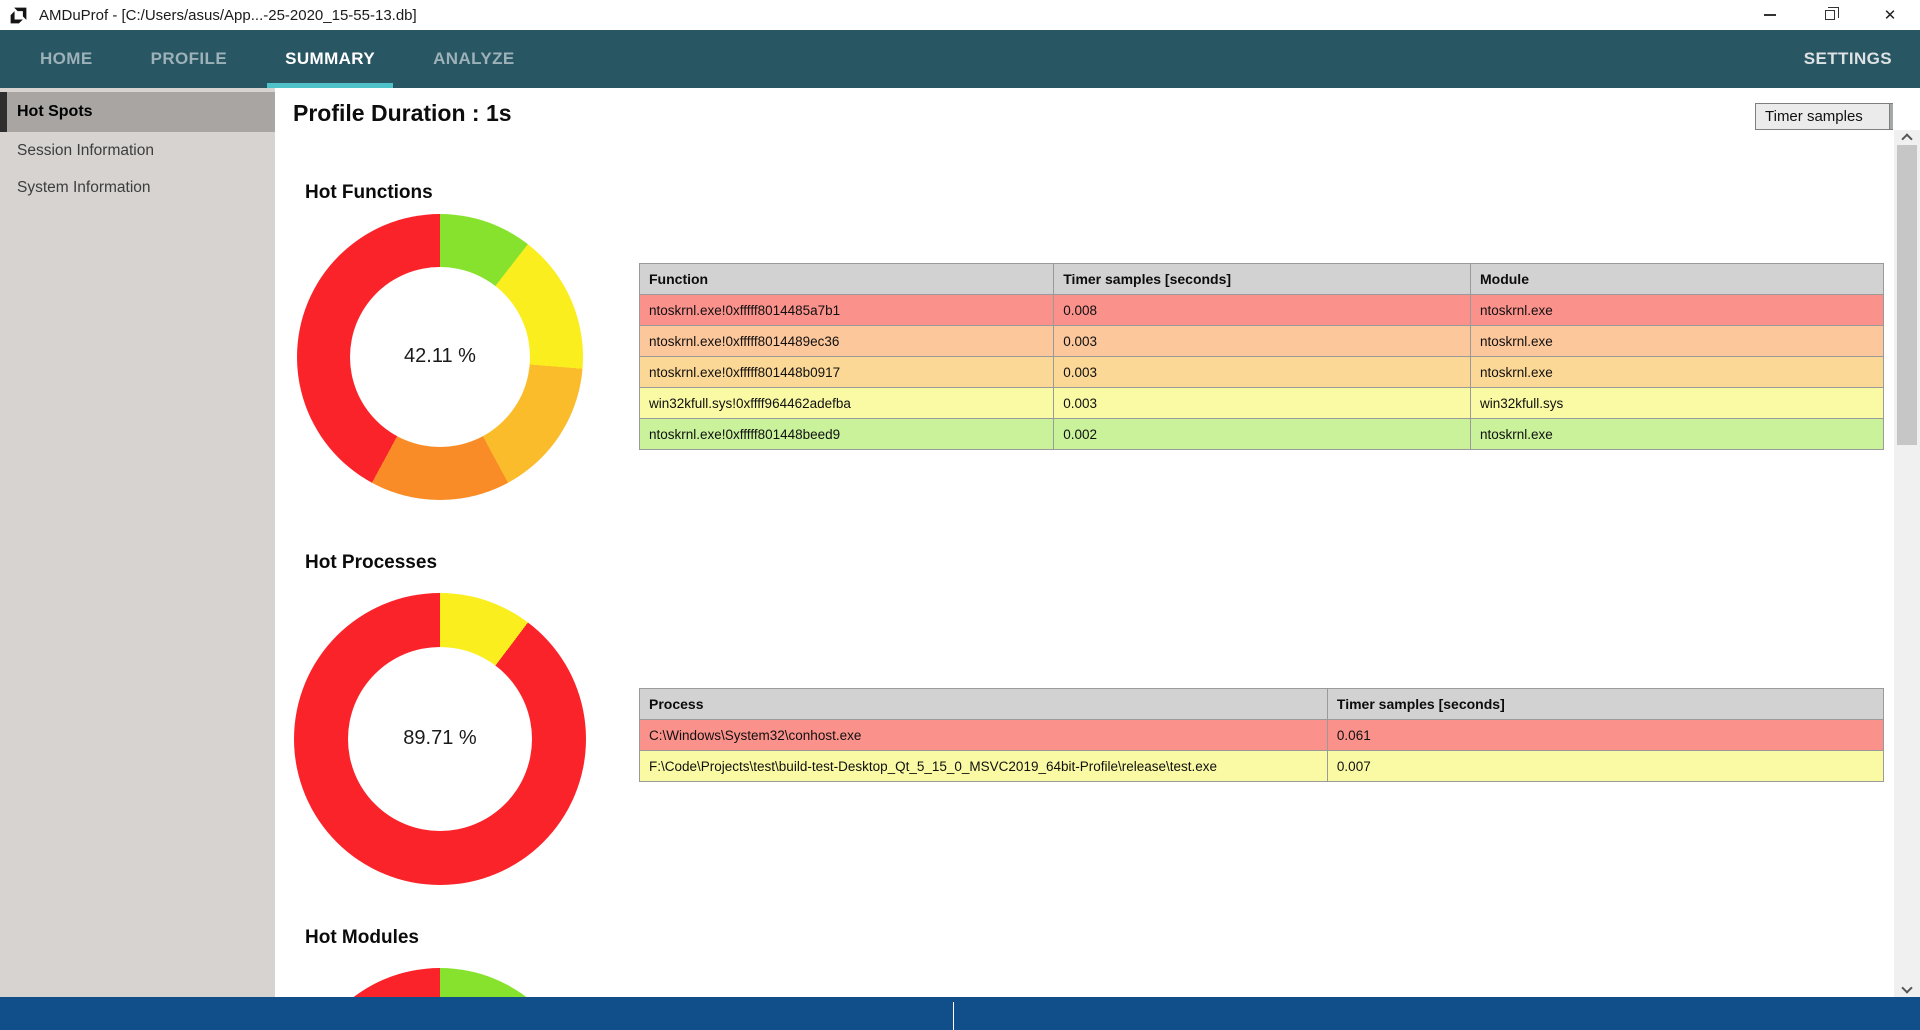  Describe the element at coordinates (1677, 279) in the screenshot. I see `column-header: Module` at that location.